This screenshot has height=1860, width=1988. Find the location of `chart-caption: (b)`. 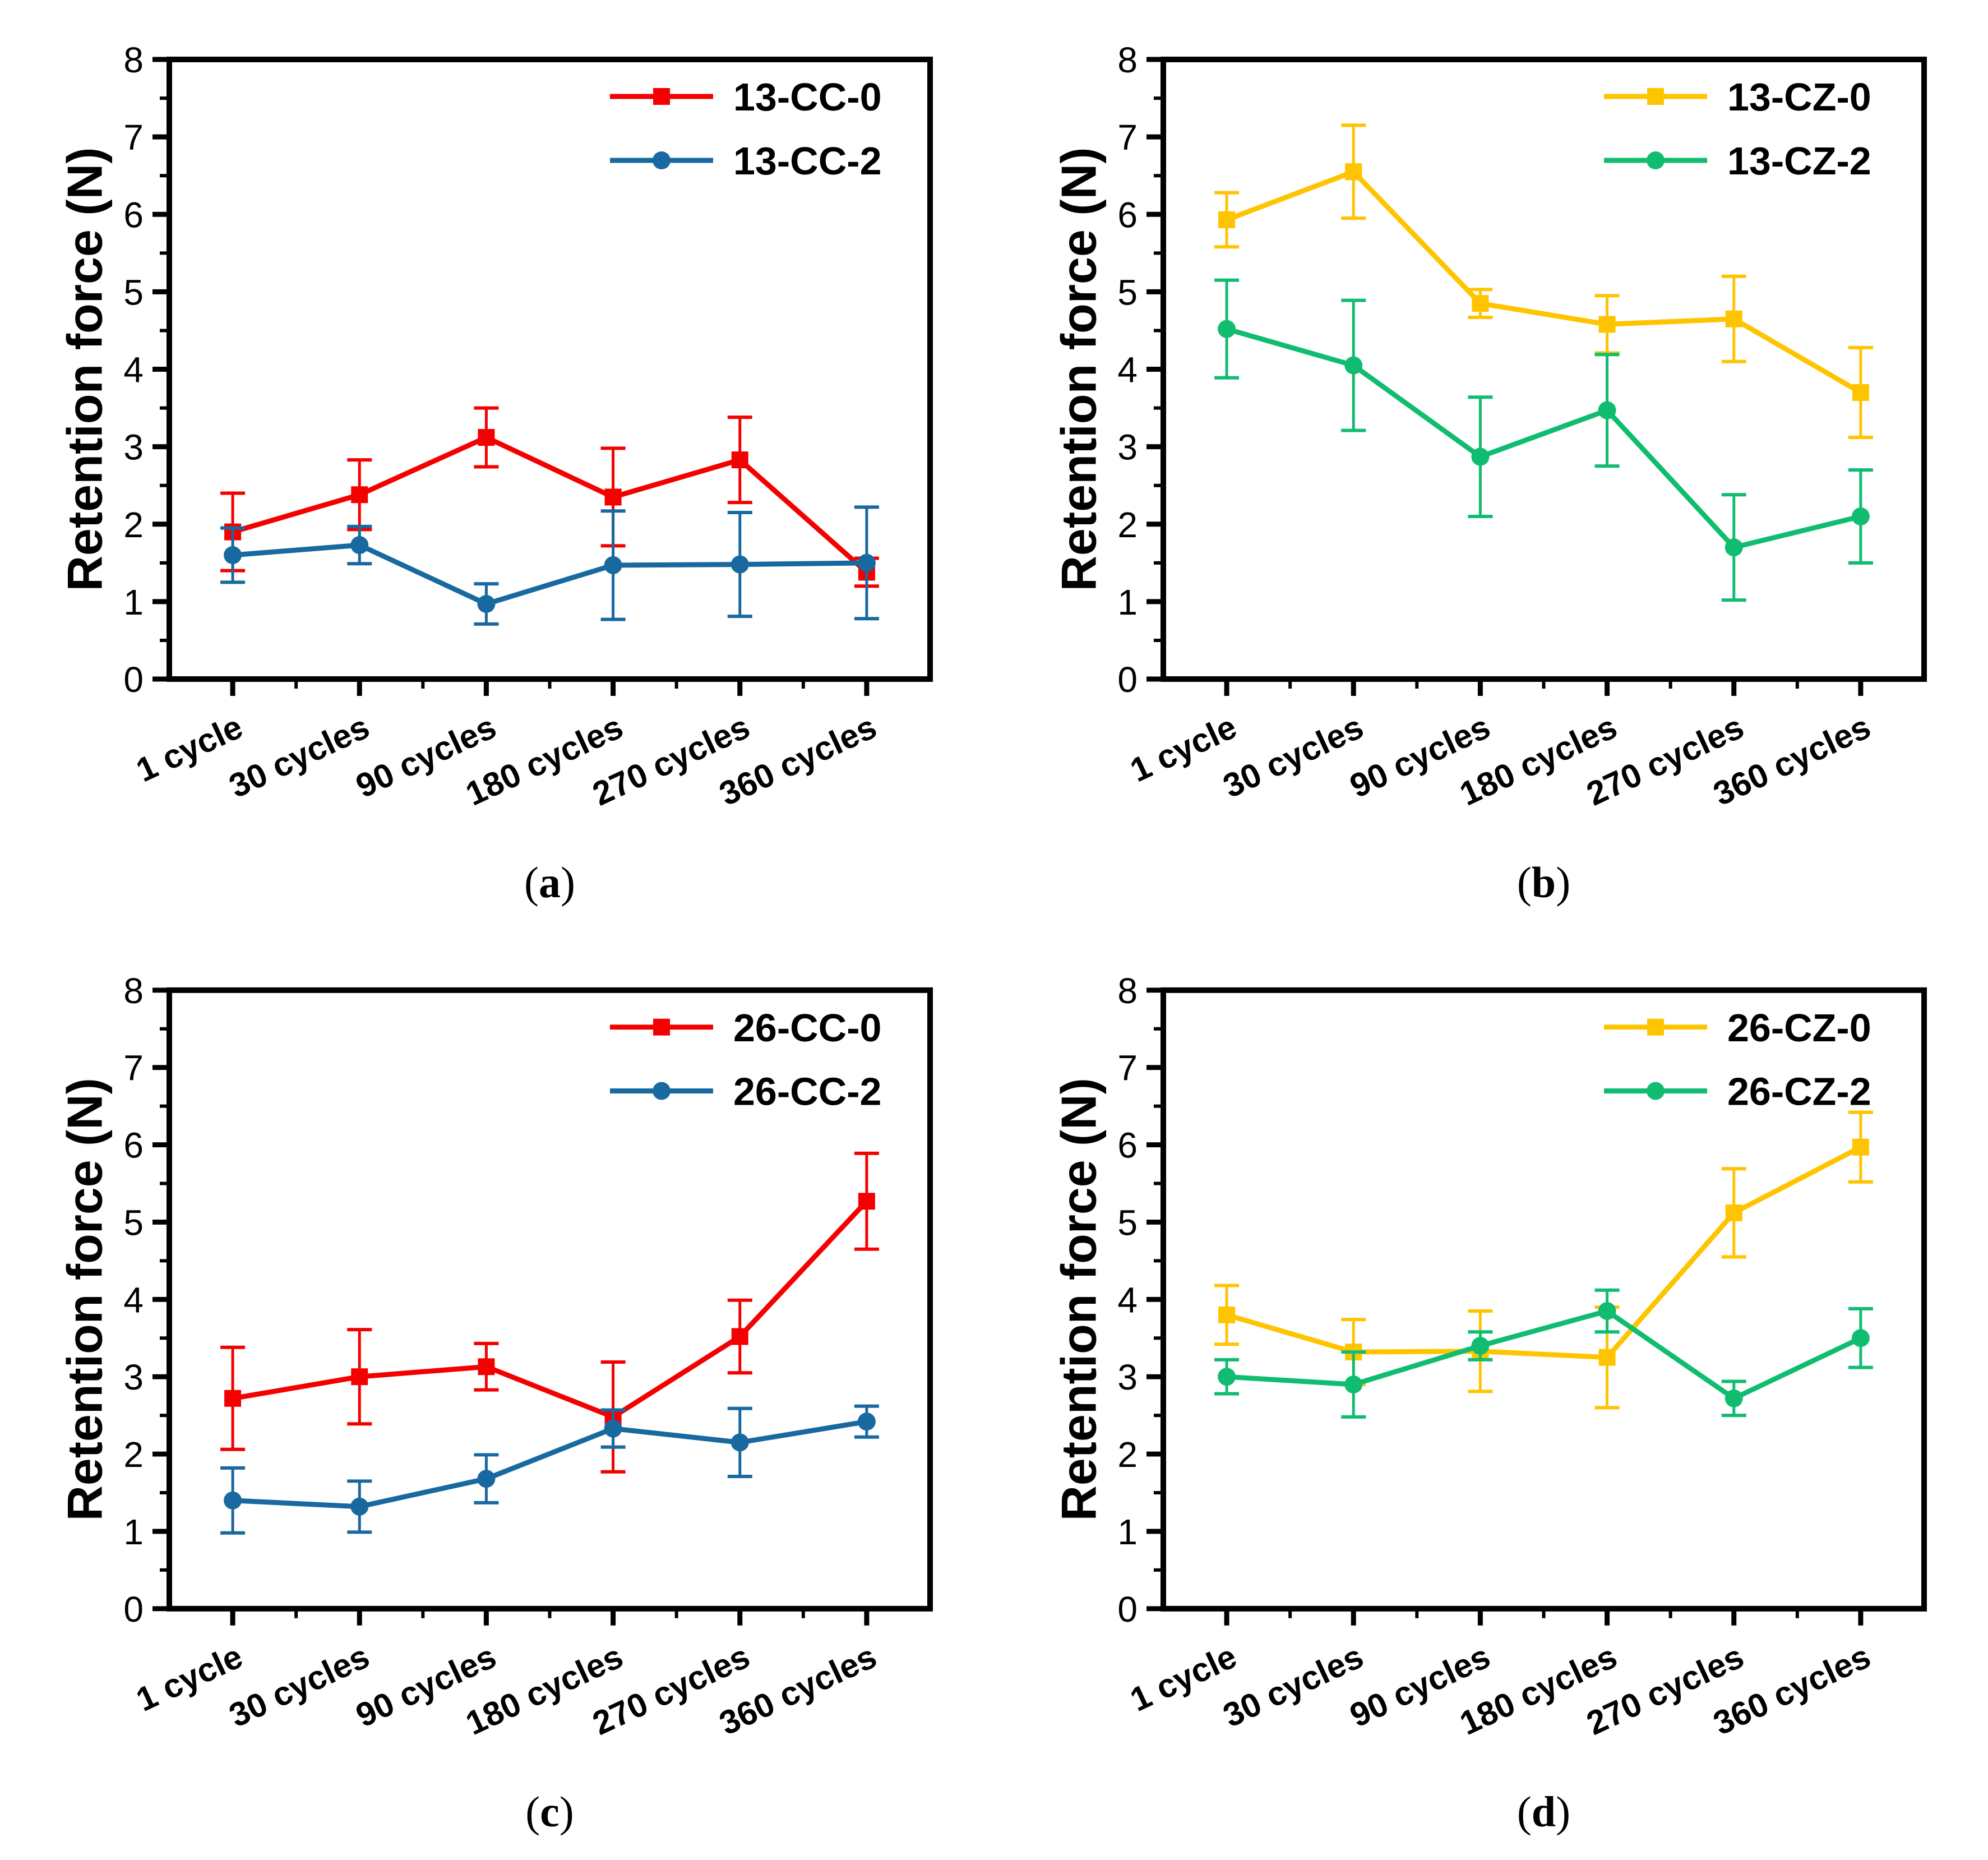

chart-caption: (b) is located at coordinates (1543, 882).